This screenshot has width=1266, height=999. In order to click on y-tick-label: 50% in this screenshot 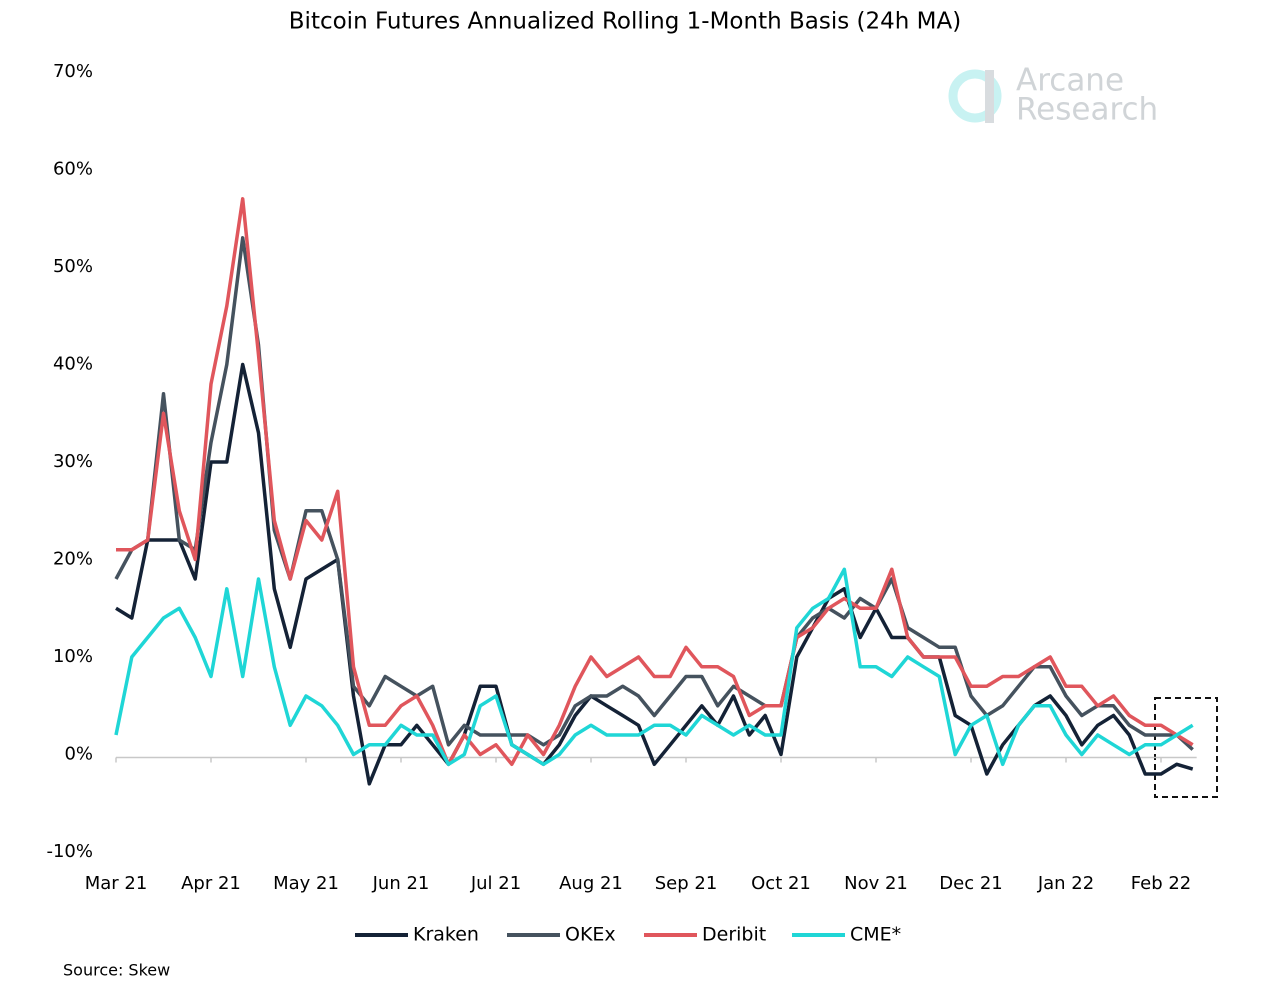, I will do `click(73, 266)`.